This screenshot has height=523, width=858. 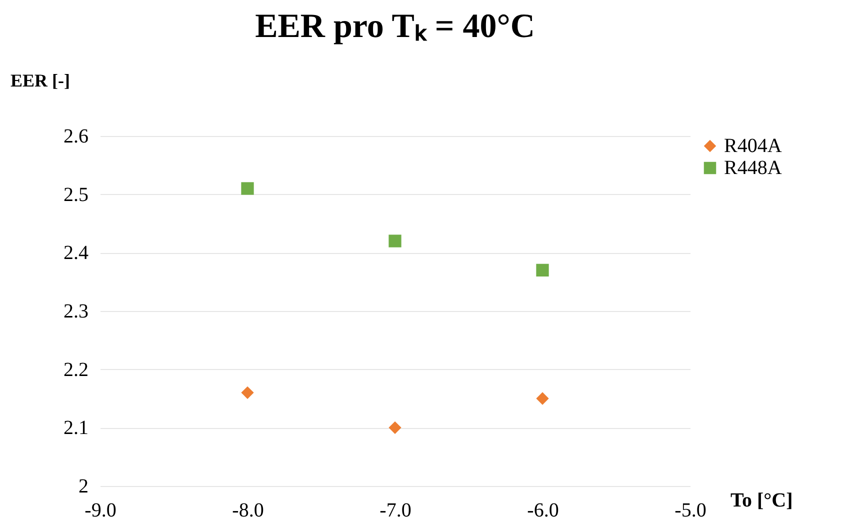 What do you see at coordinates (753, 168) in the screenshot?
I see `legend-label: R448A` at bounding box center [753, 168].